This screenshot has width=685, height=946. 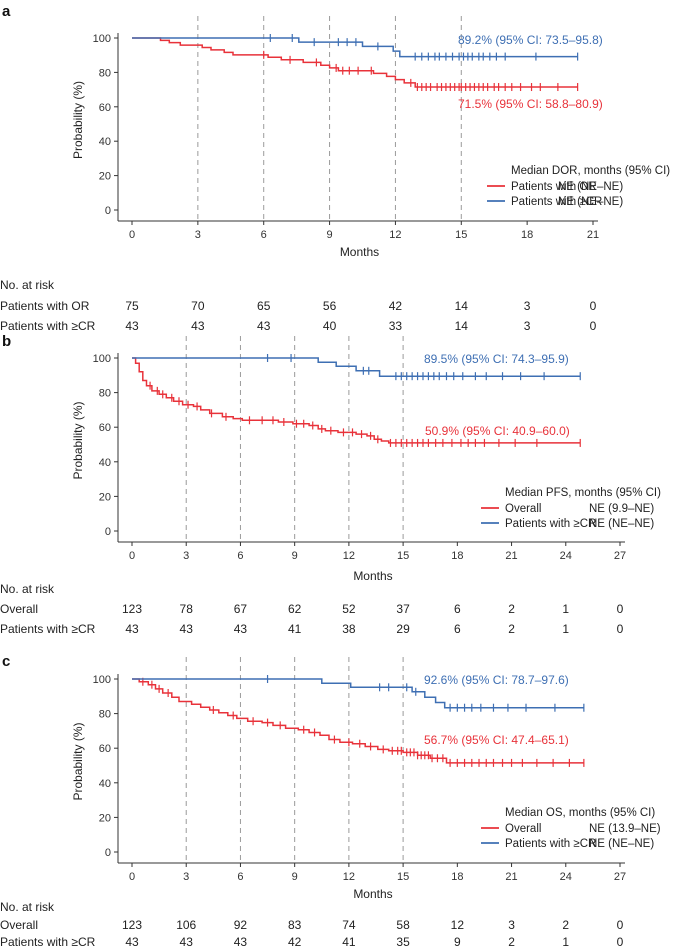 What do you see at coordinates (19, 609) in the screenshot?
I see `risk-row-label: Overall` at bounding box center [19, 609].